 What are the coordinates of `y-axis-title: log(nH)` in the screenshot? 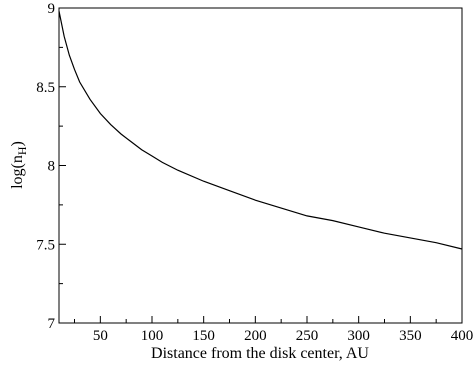 It's located at (19, 165).